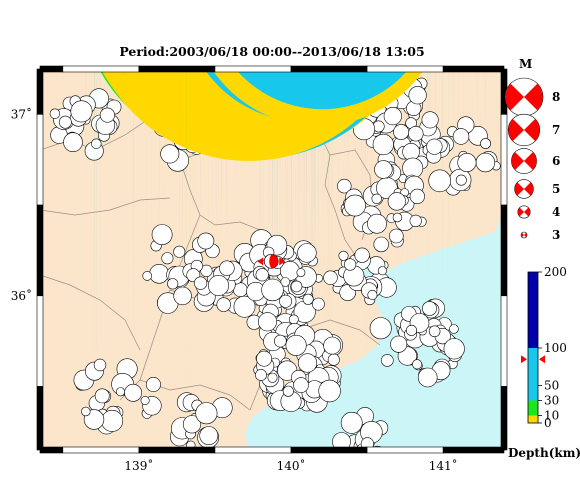  I want to click on lon-tick-label: 141˚, so click(443, 465).